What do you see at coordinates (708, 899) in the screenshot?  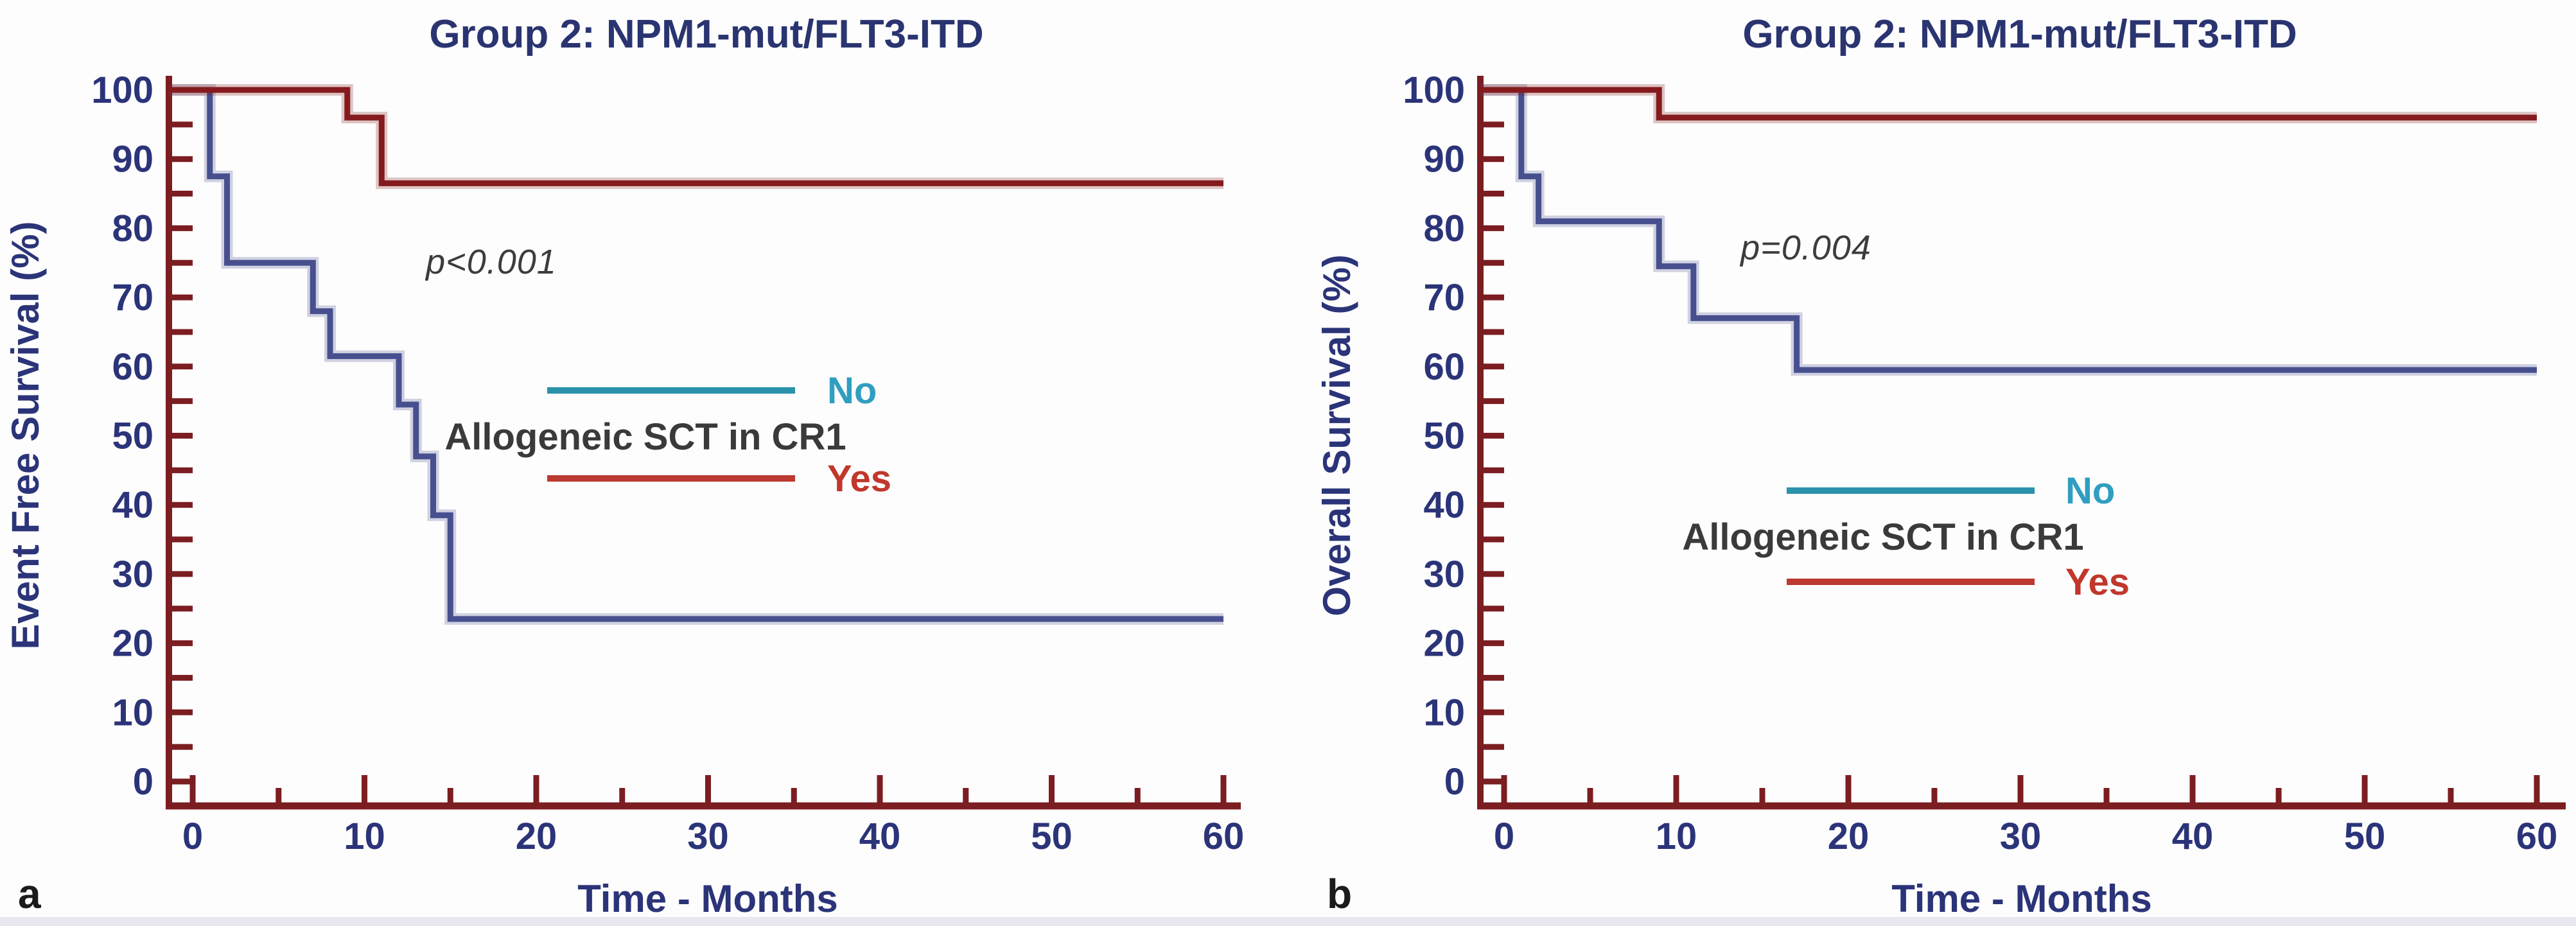 I see `panel-a-x-axis-label: Time - Months` at bounding box center [708, 899].